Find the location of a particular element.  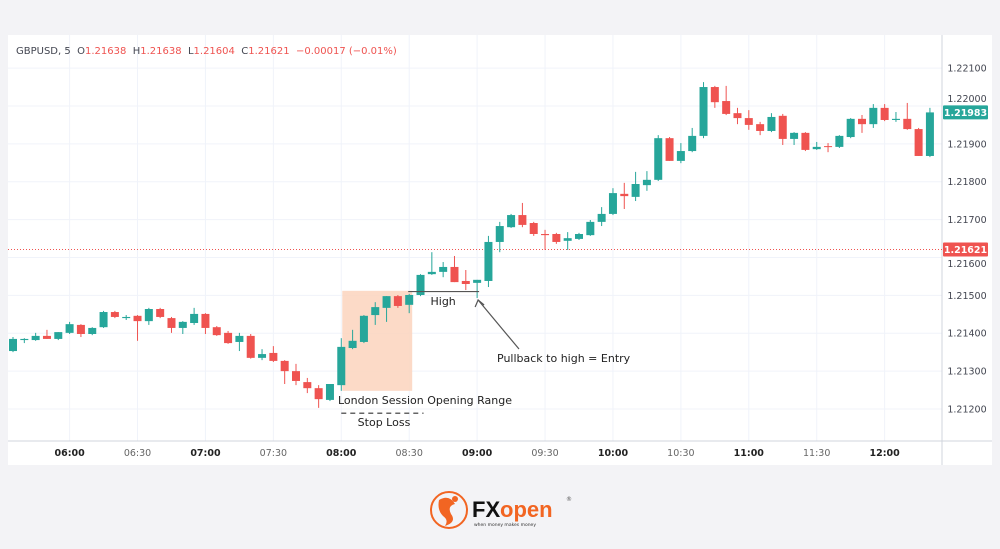

y-tick-label: 1.21700 is located at coordinates (966, 220).